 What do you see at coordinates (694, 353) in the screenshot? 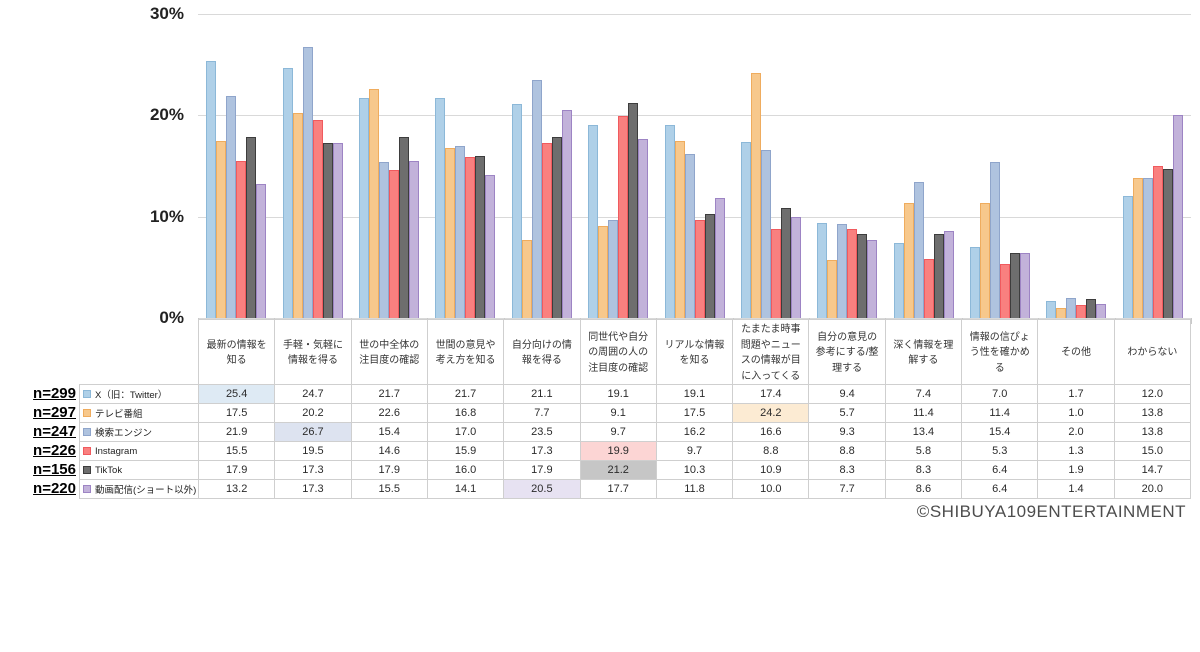
I see `category-header-cell: リアルな情報を知る` at bounding box center [694, 353].